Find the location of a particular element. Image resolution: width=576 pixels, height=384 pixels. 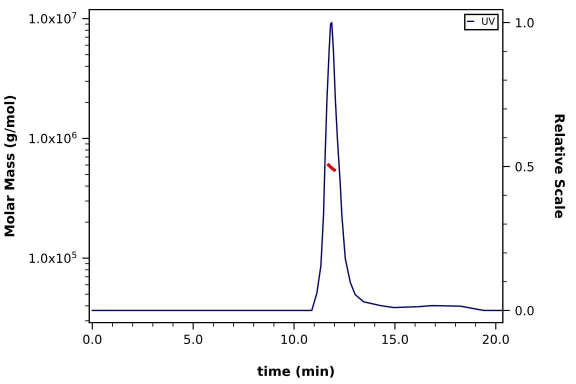

y-tick-label: 1.0x10$^{6}$ is located at coordinates (53, 138).